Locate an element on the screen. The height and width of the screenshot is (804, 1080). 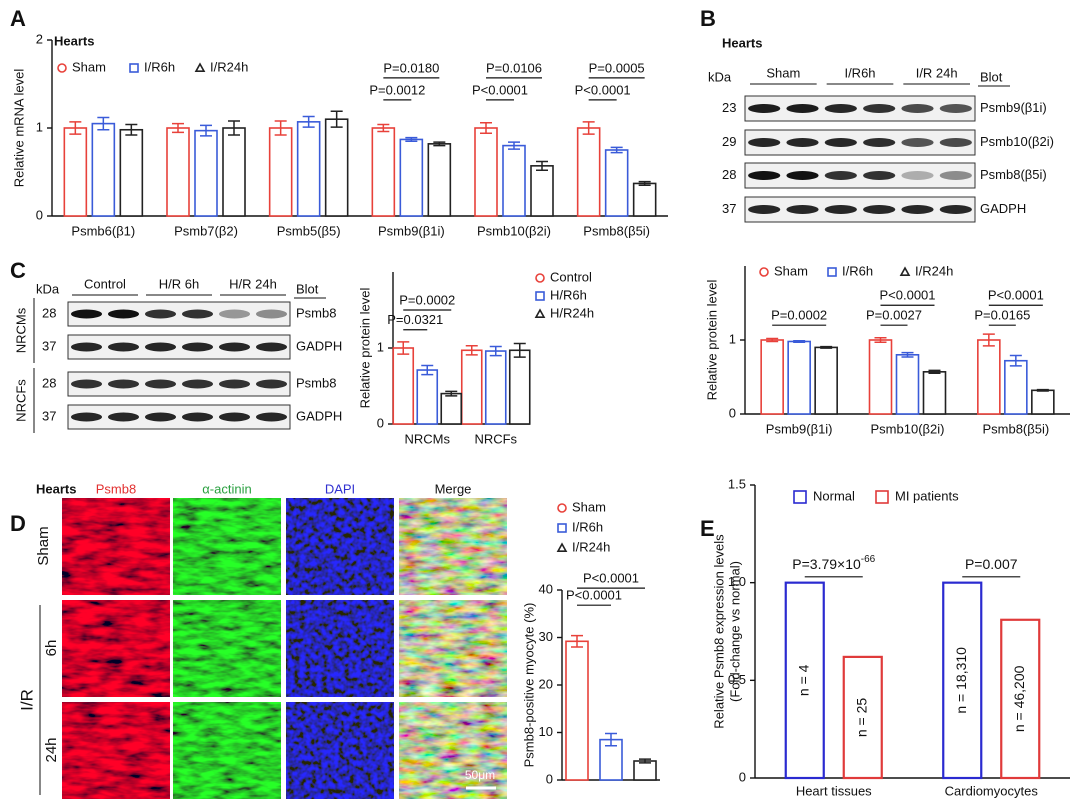
y-axis-label: Relative Psmb8 expression levels is located at coordinates (718, 631).